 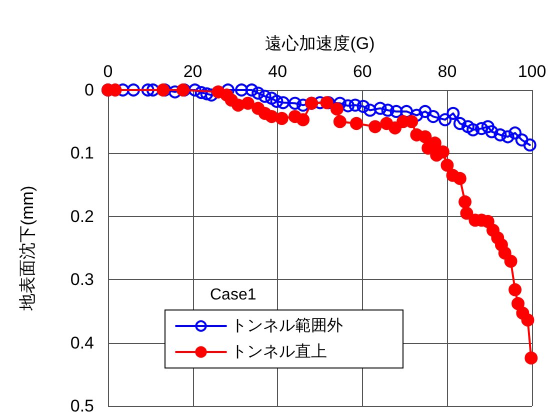 I want to click on x-tick-label: 40, so click(x=278, y=71).